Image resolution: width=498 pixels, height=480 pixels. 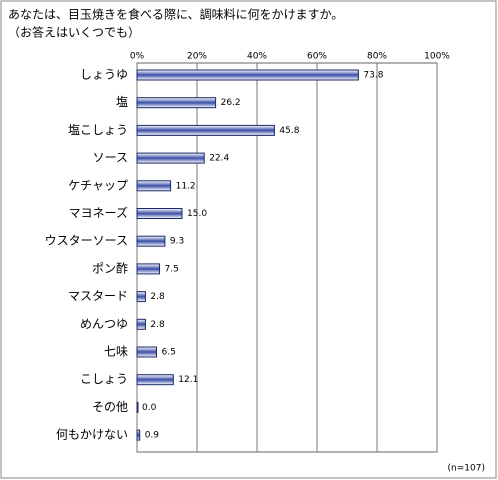 What do you see at coordinates (104, 75) in the screenshot?
I see `y-tick-label: しょうゆ` at bounding box center [104, 75].